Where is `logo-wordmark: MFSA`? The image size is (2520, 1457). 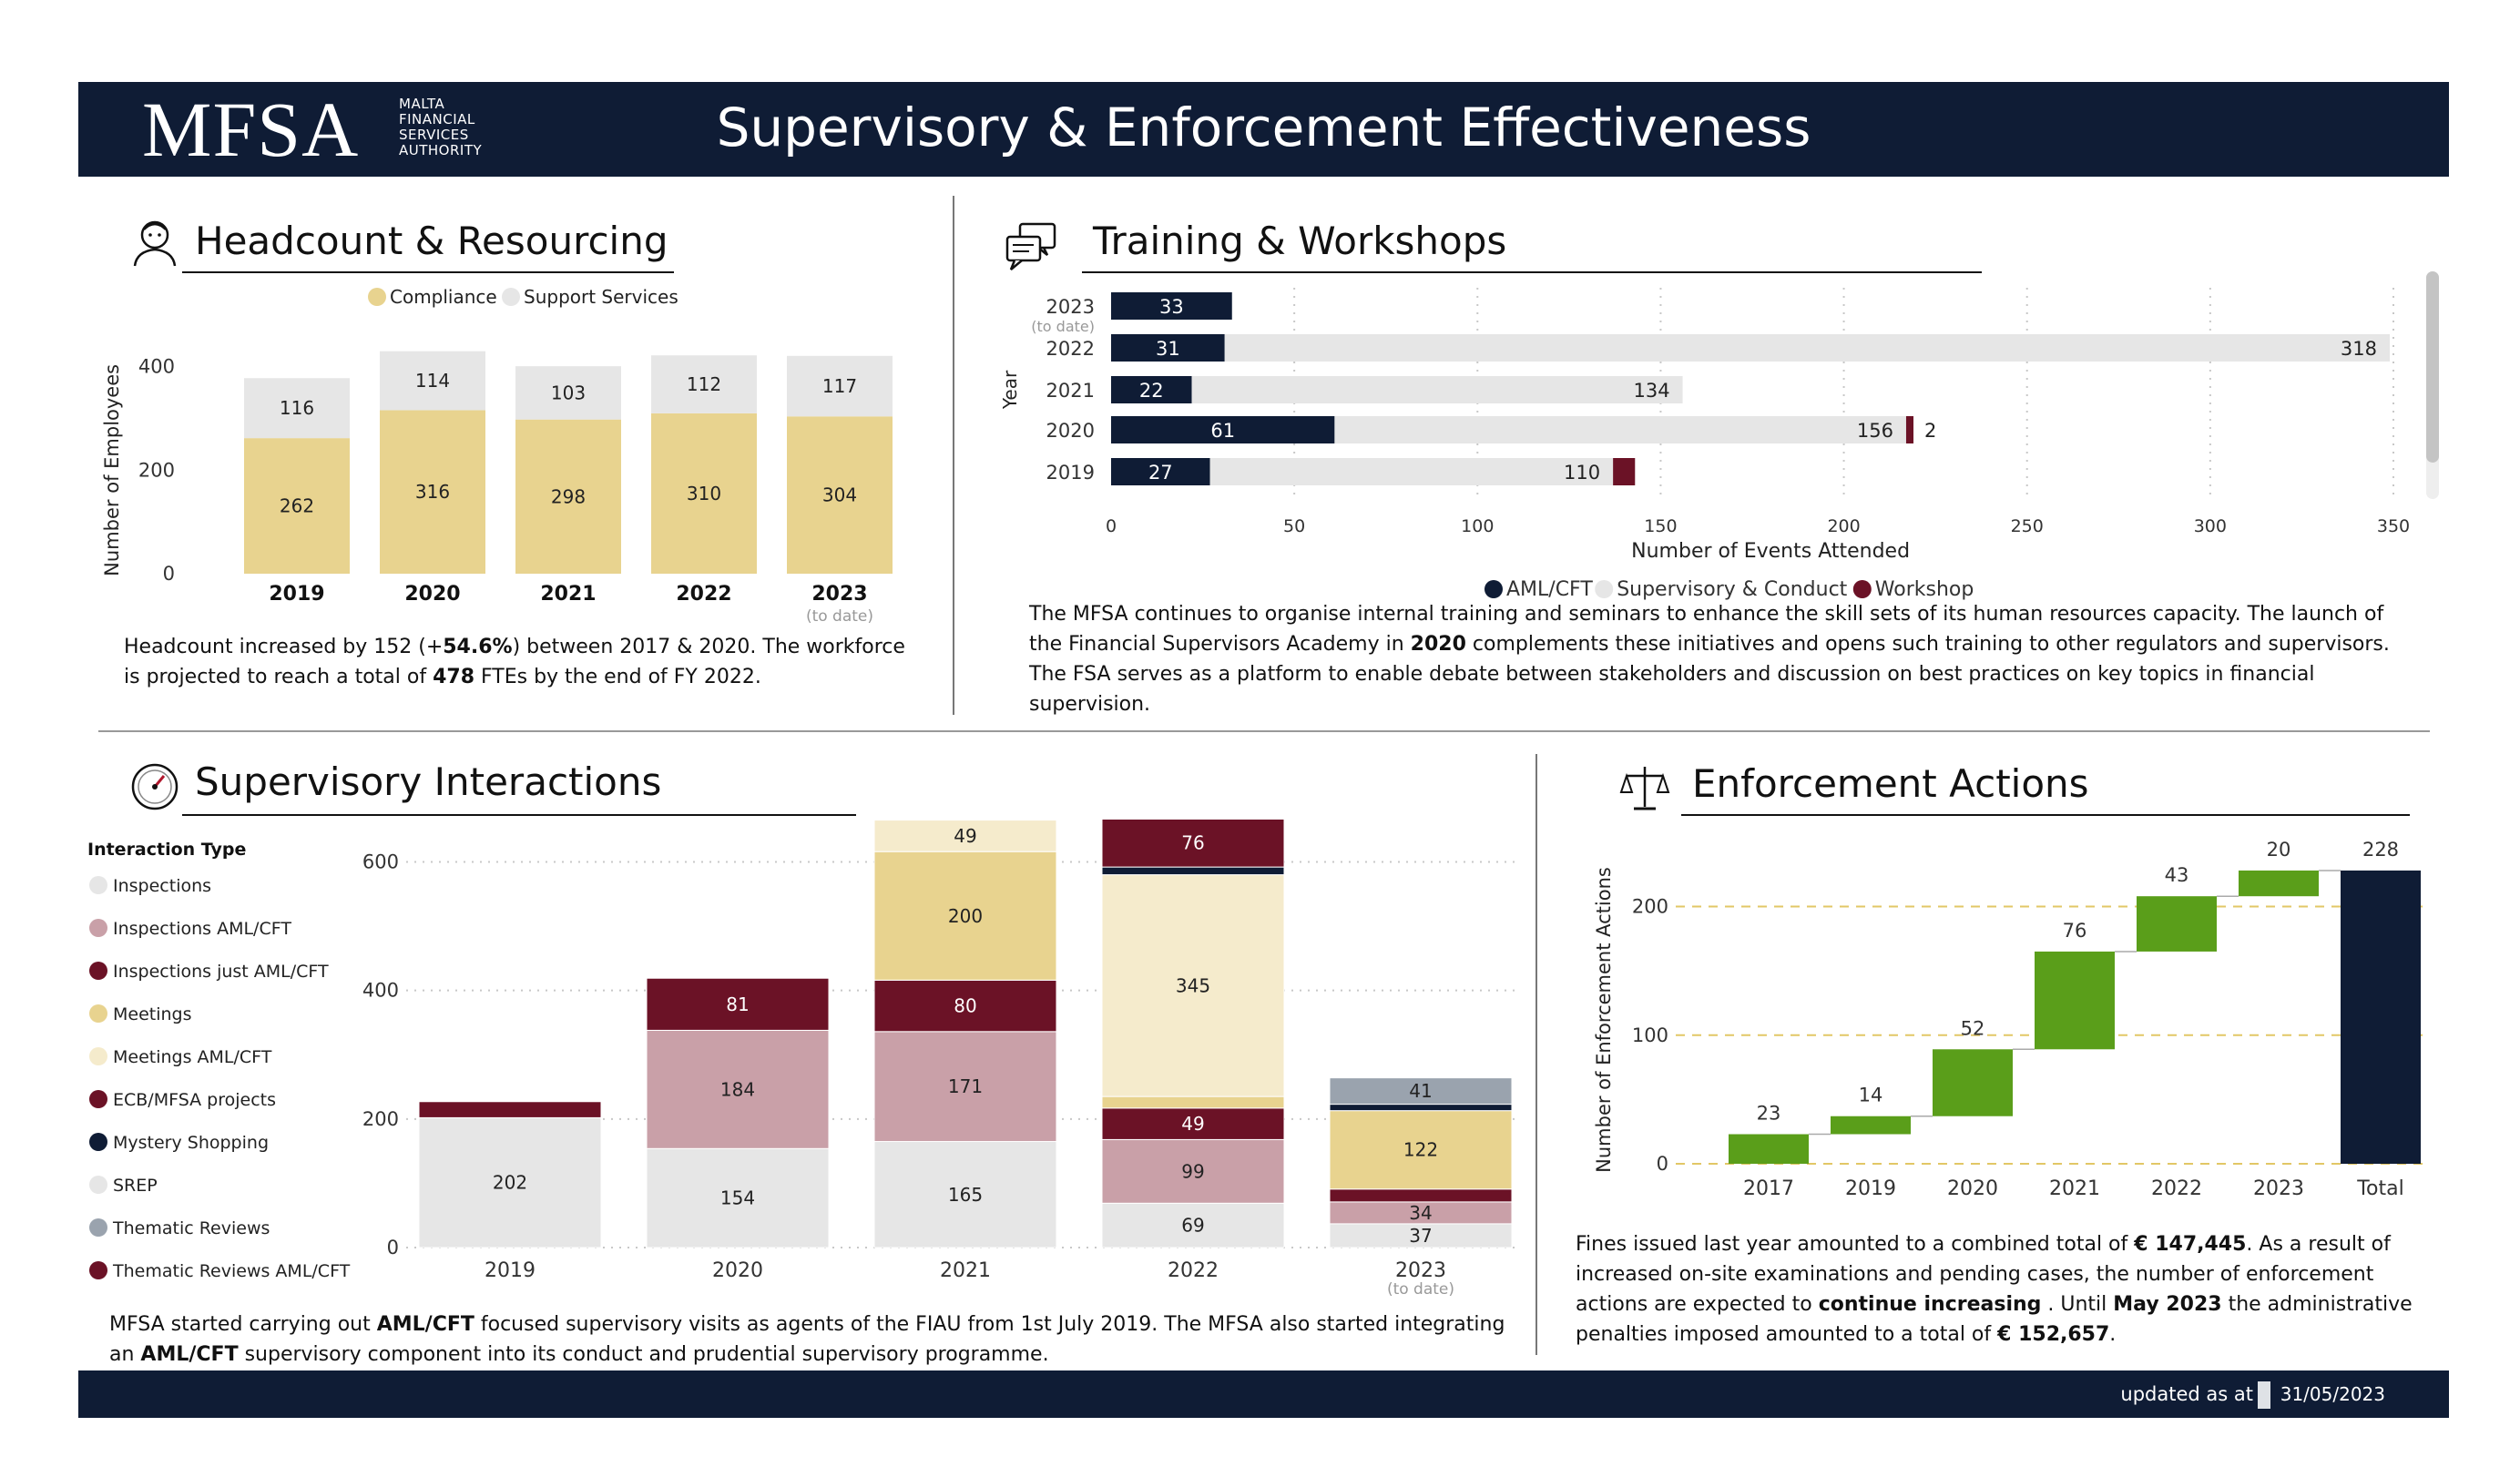
logo-wordmark: MFSA is located at coordinates (251, 129).